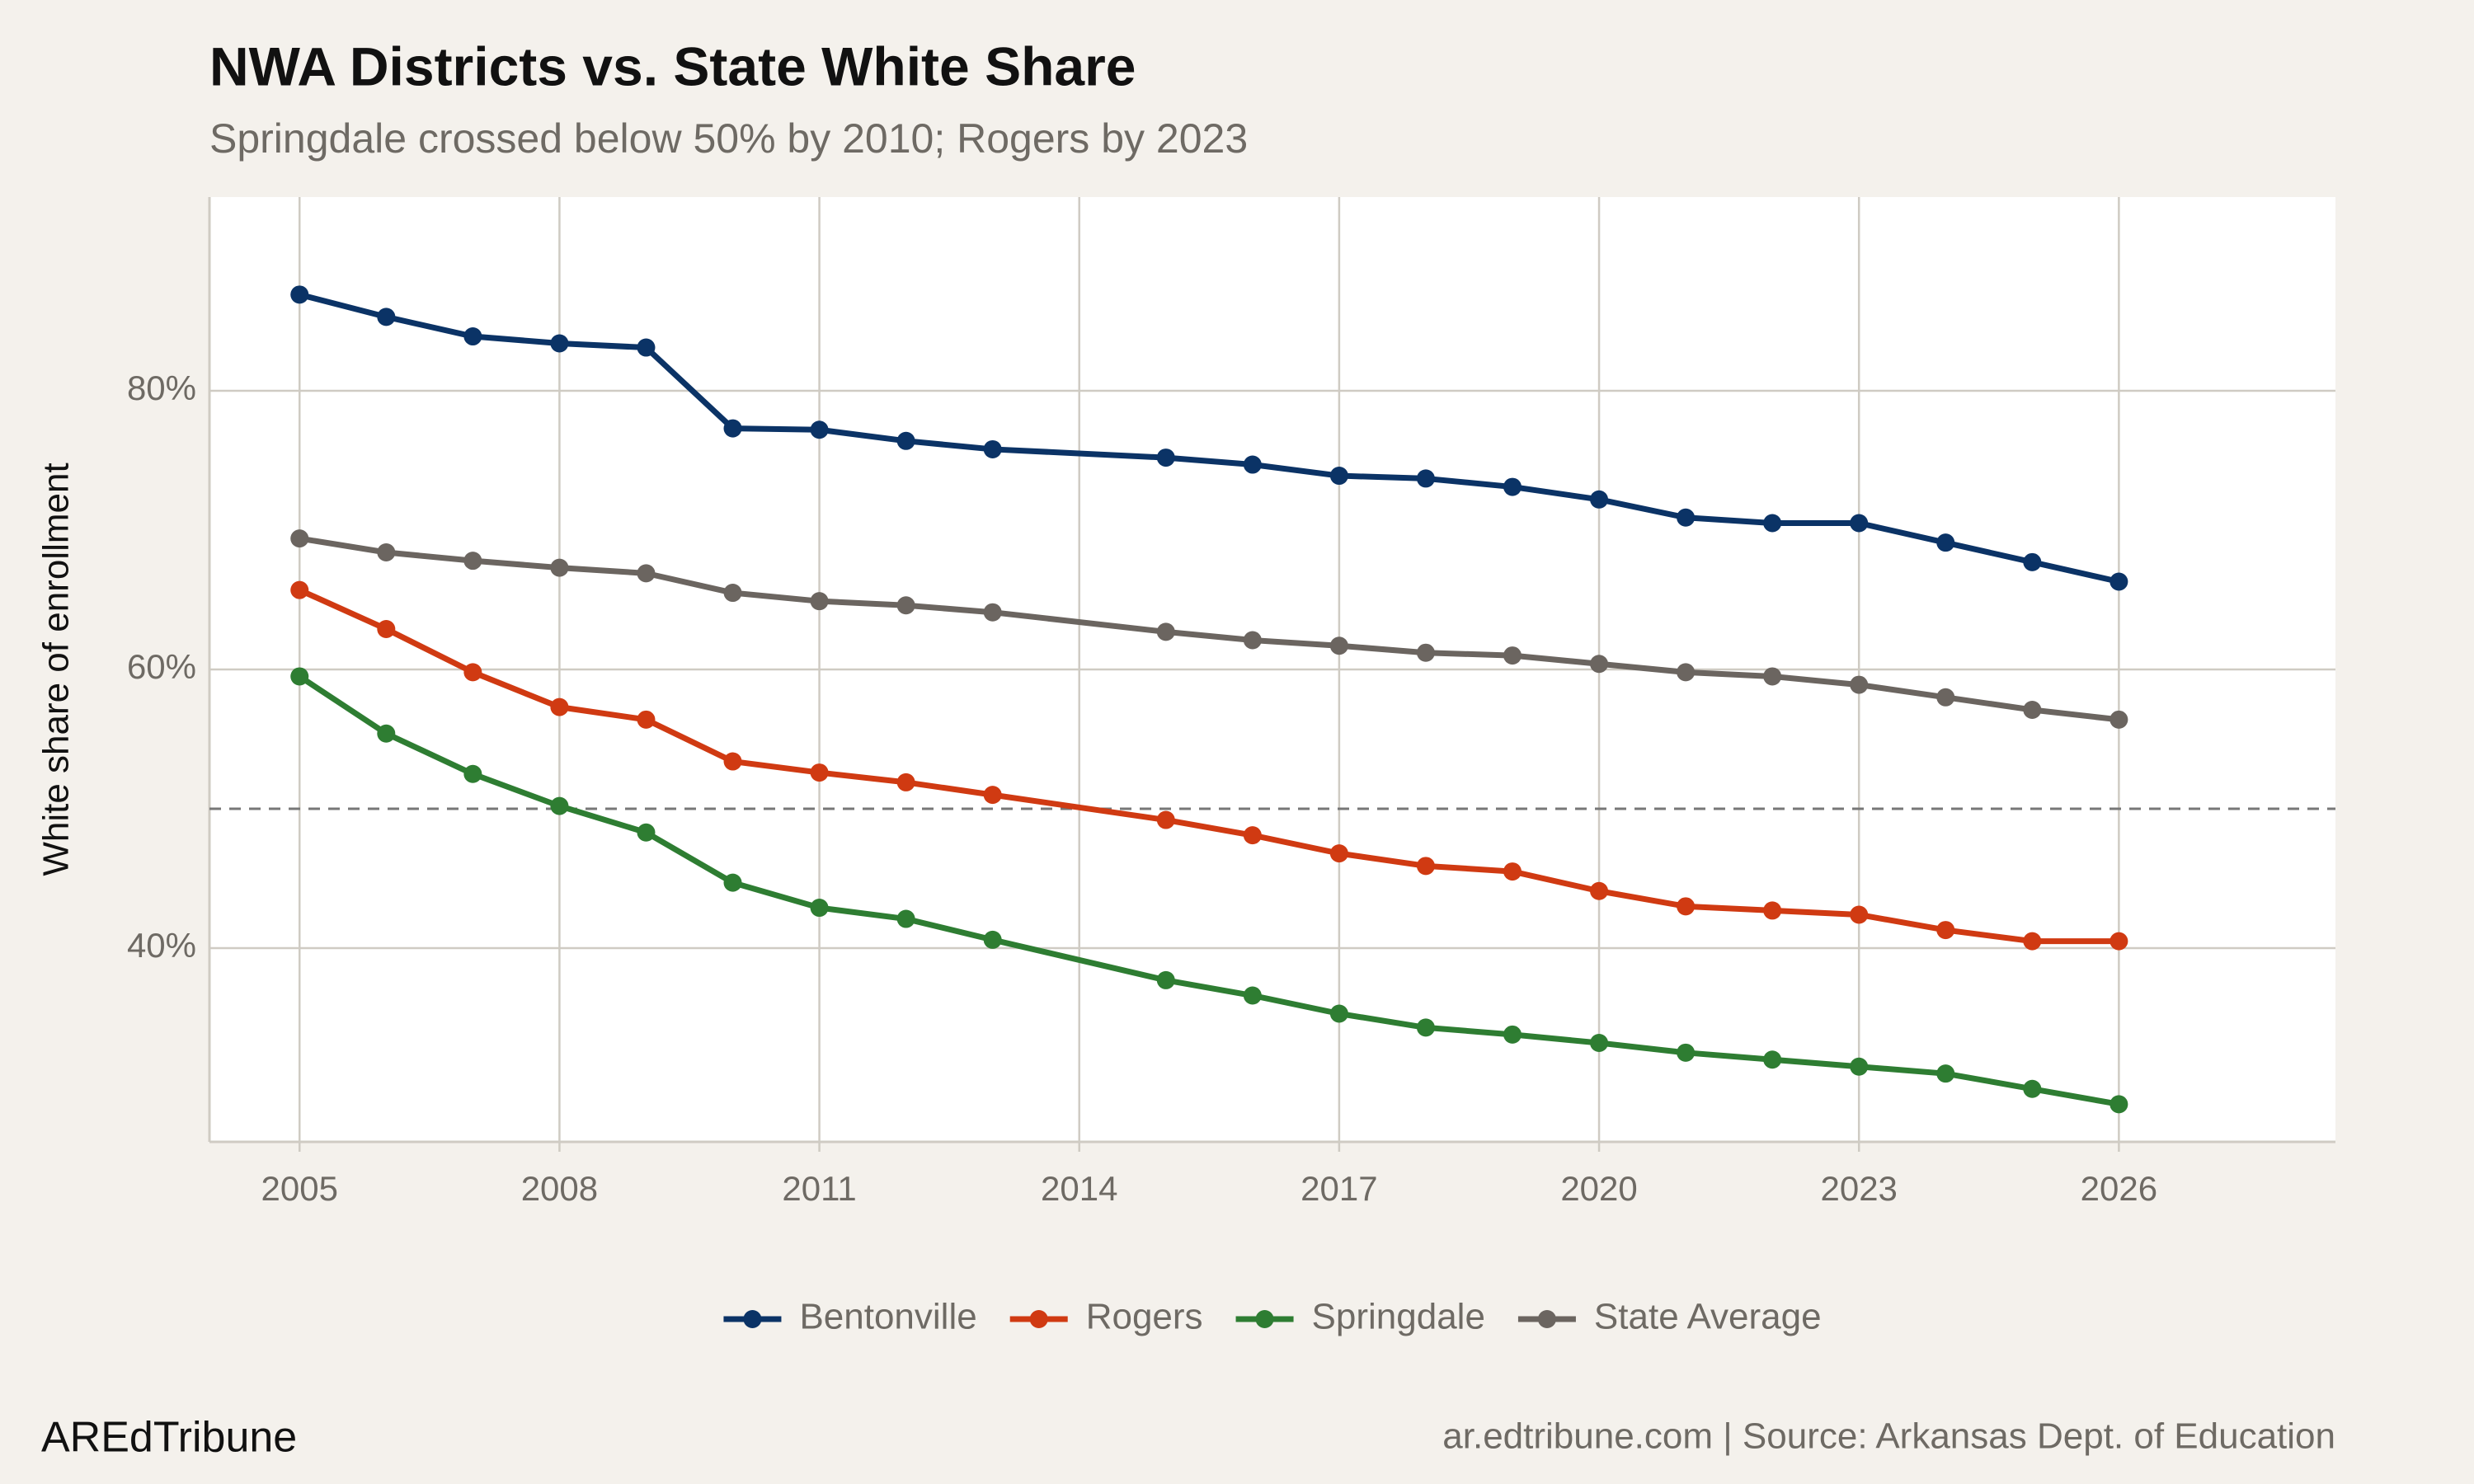 This screenshot has height=1484, width=2474. I want to click on y-tick-label: 40%, so click(161, 945).